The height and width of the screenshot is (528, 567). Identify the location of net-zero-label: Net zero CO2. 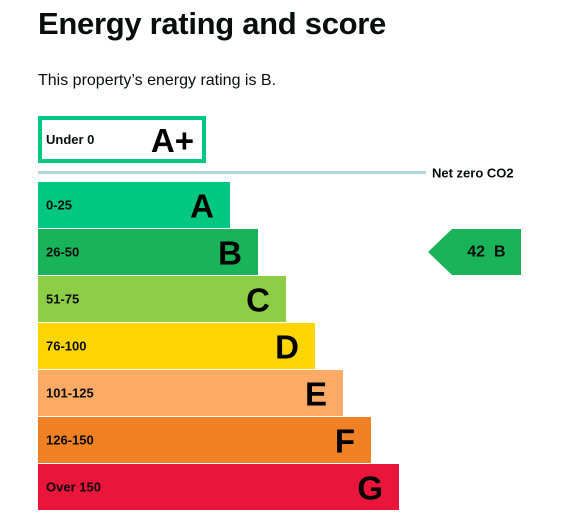
(473, 173).